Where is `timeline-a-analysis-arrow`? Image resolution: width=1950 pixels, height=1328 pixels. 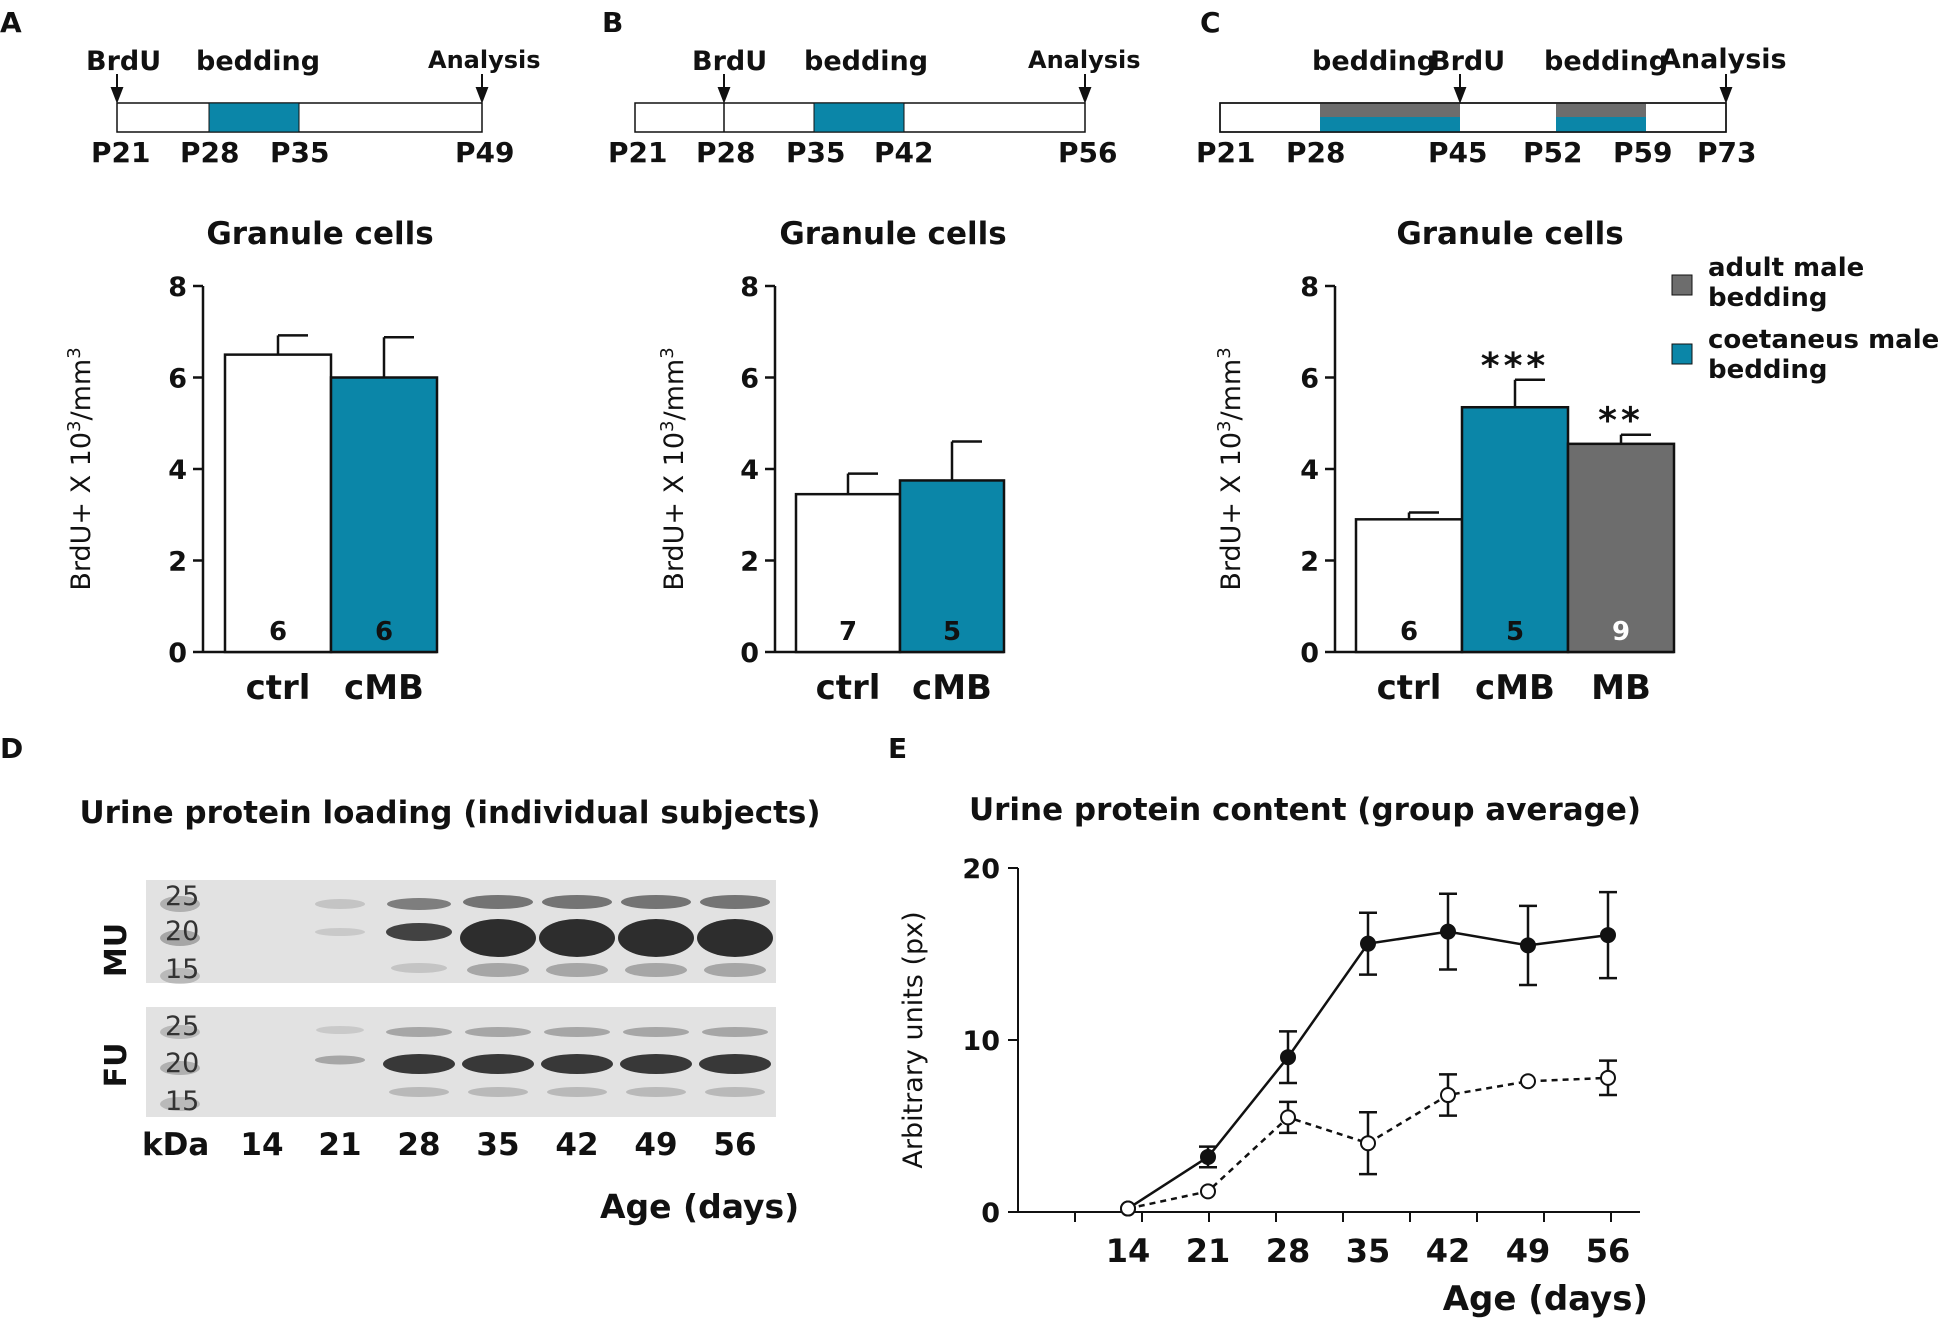
timeline-a-analysis-arrow is located at coordinates (482, 89).